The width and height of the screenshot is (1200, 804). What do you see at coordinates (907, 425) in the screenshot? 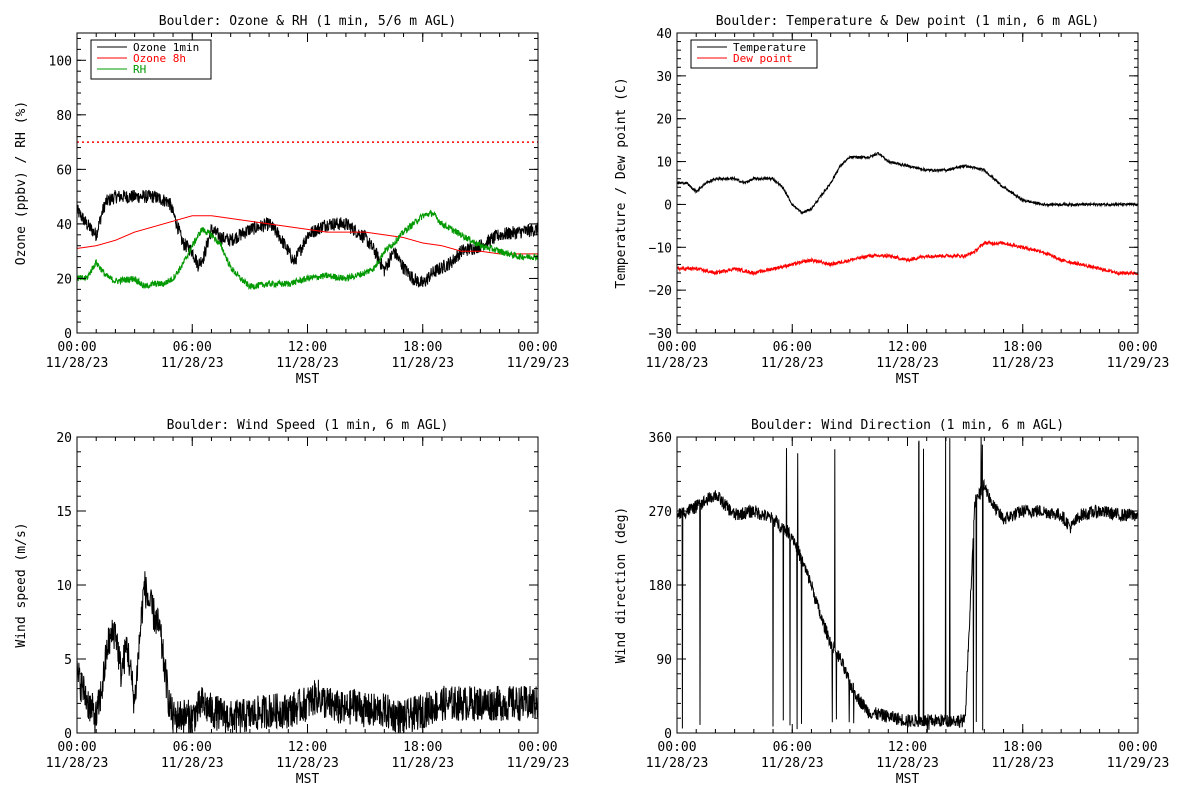
I see `chart-title: Boulder: Wind Direction (1 min, 6 m AGL)` at bounding box center [907, 425].